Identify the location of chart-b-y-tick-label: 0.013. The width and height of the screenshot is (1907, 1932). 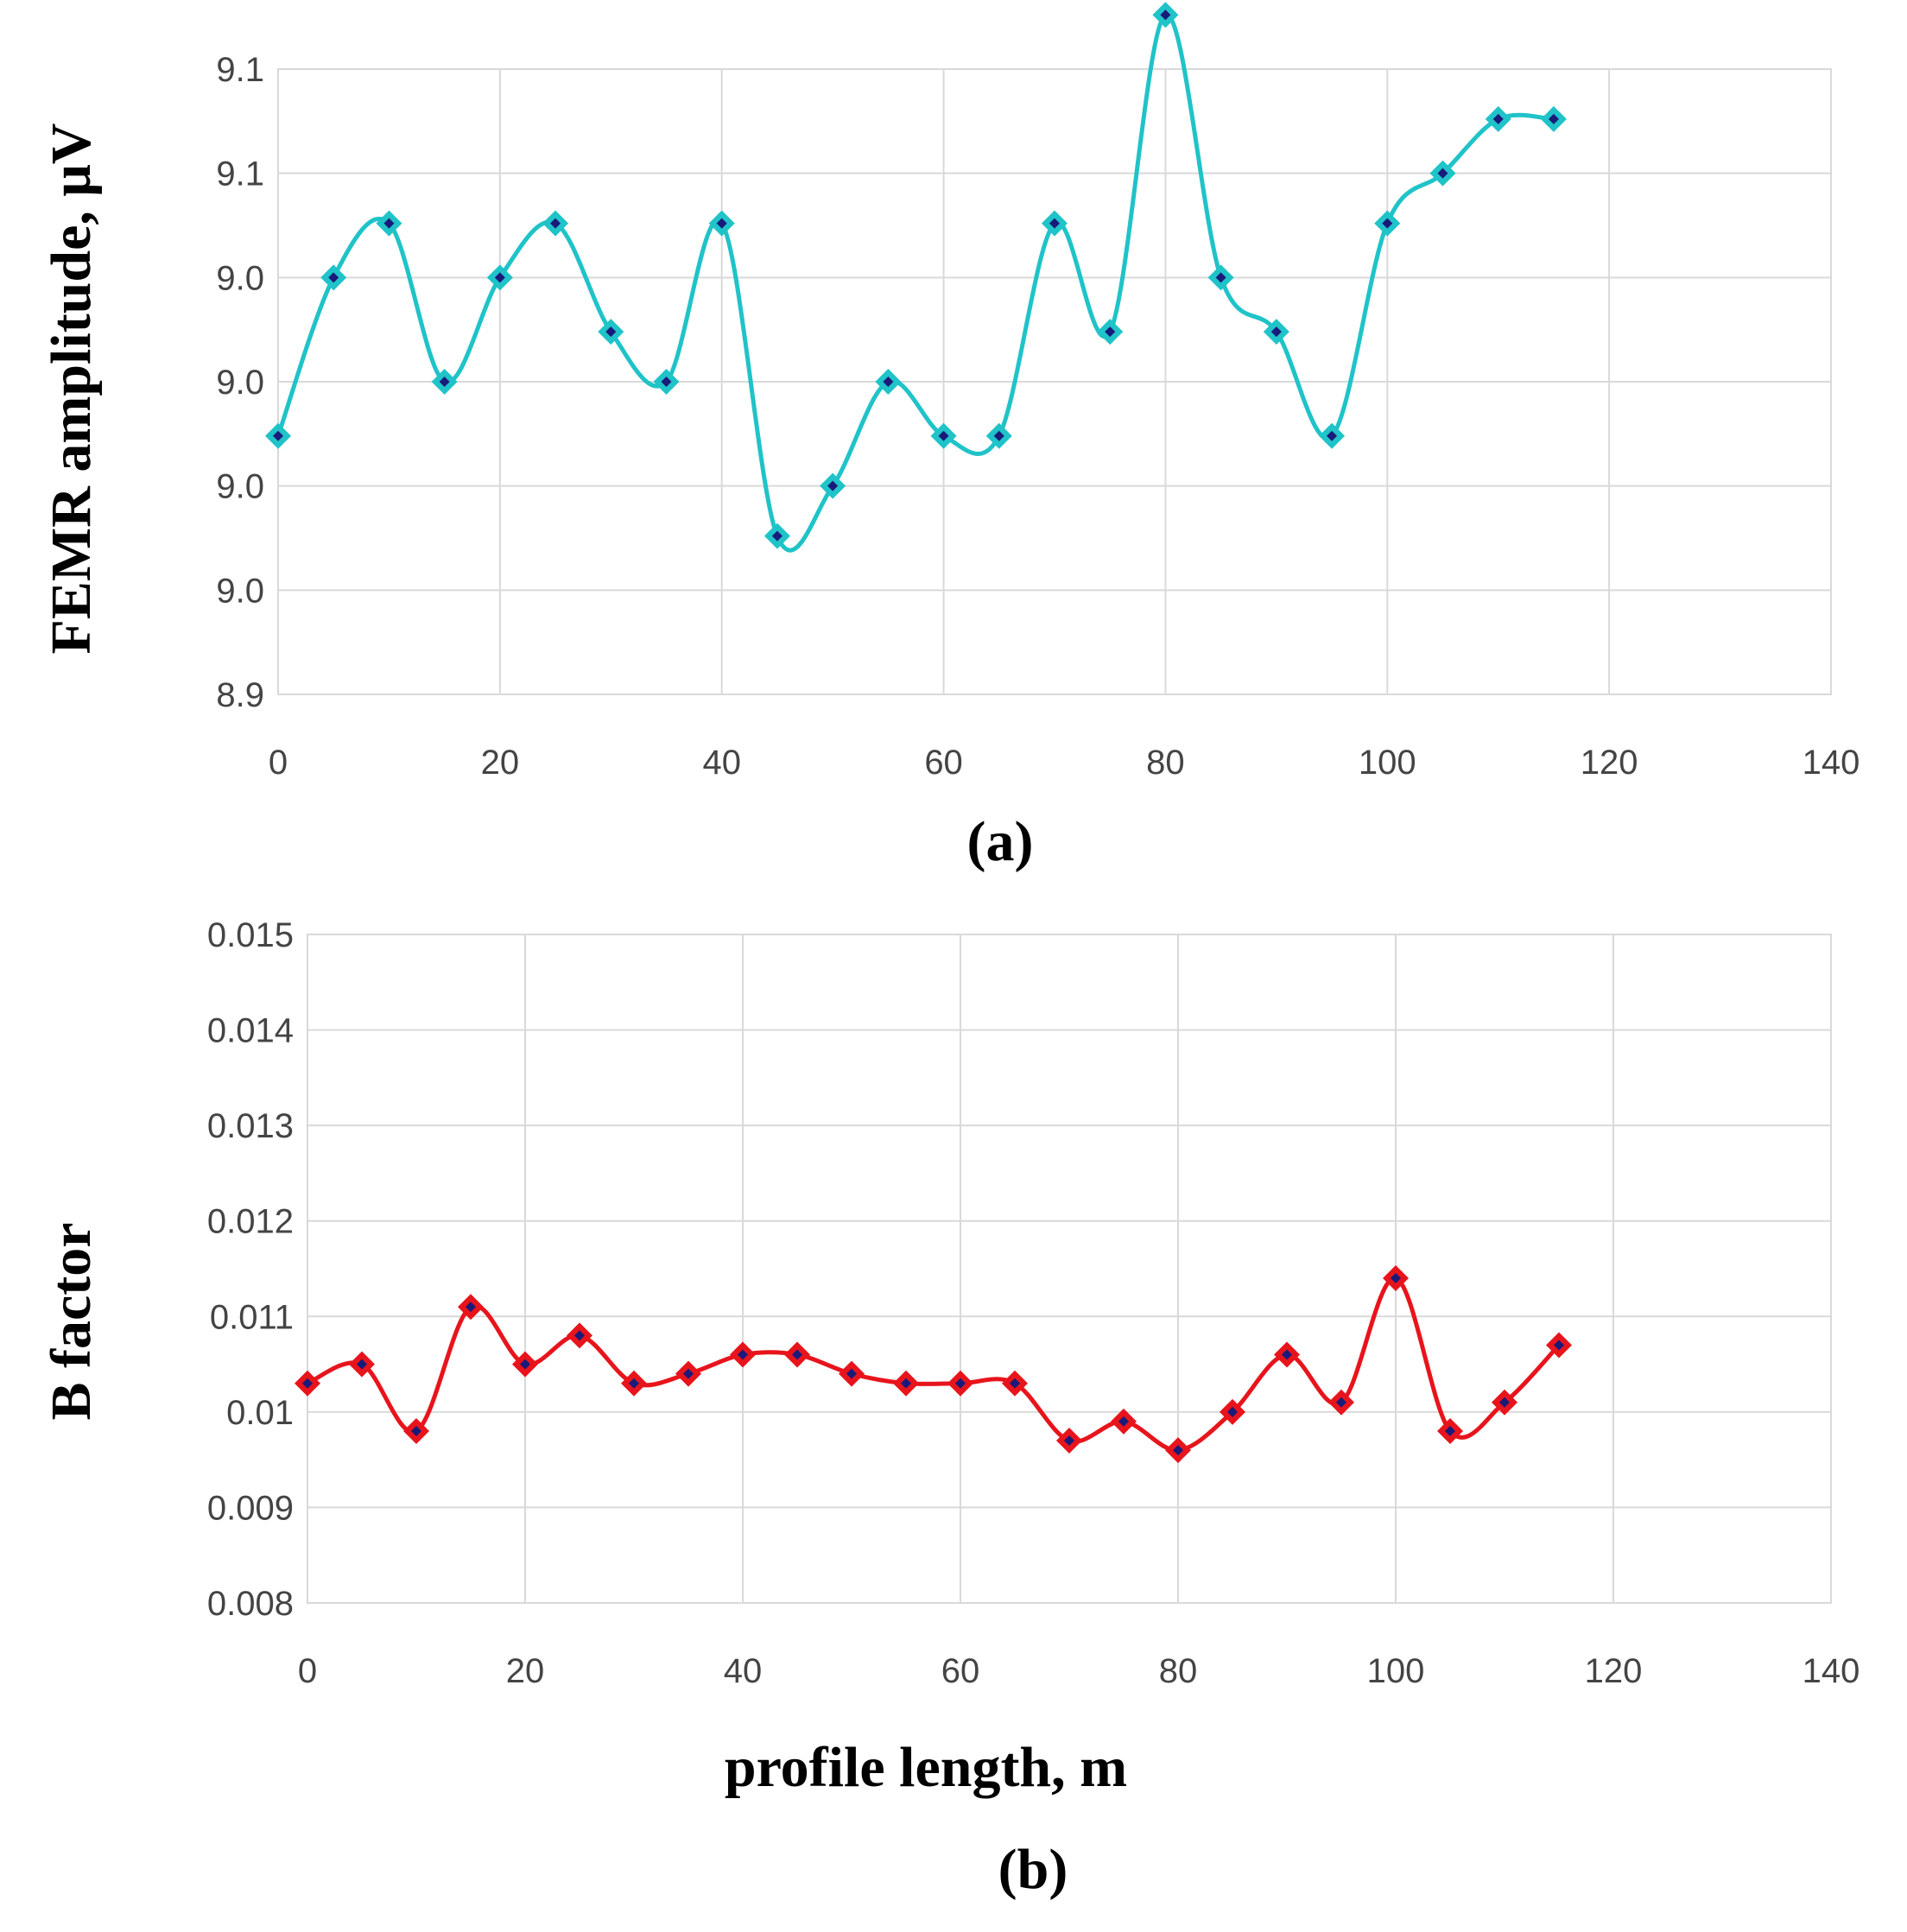
(250, 1126).